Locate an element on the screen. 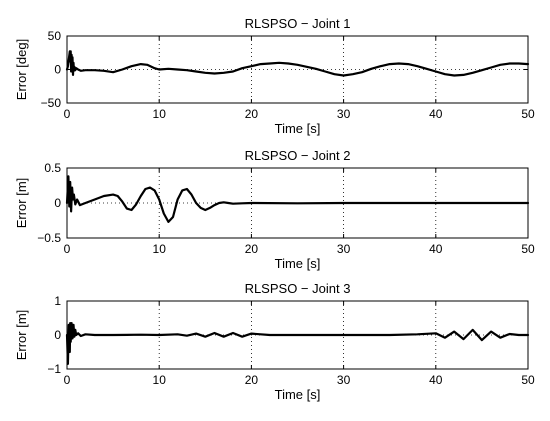  y-tick-label: −50 is located at coordinates (51, 103).